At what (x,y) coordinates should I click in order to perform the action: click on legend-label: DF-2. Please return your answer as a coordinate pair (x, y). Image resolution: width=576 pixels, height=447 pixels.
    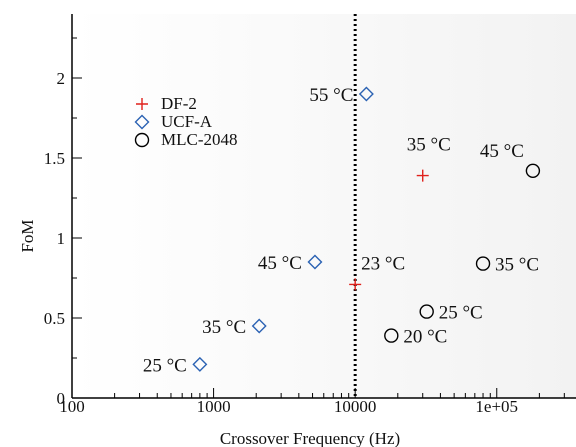
    Looking at the image, I should click on (179, 103).